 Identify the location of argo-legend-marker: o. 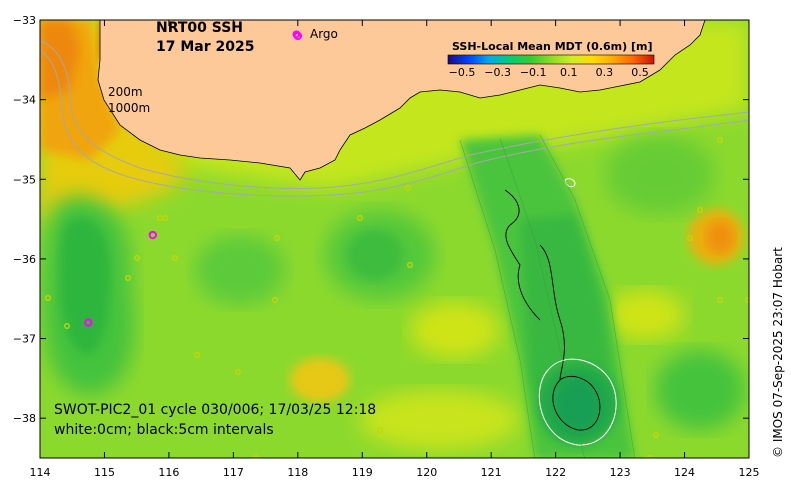
(296, 34).